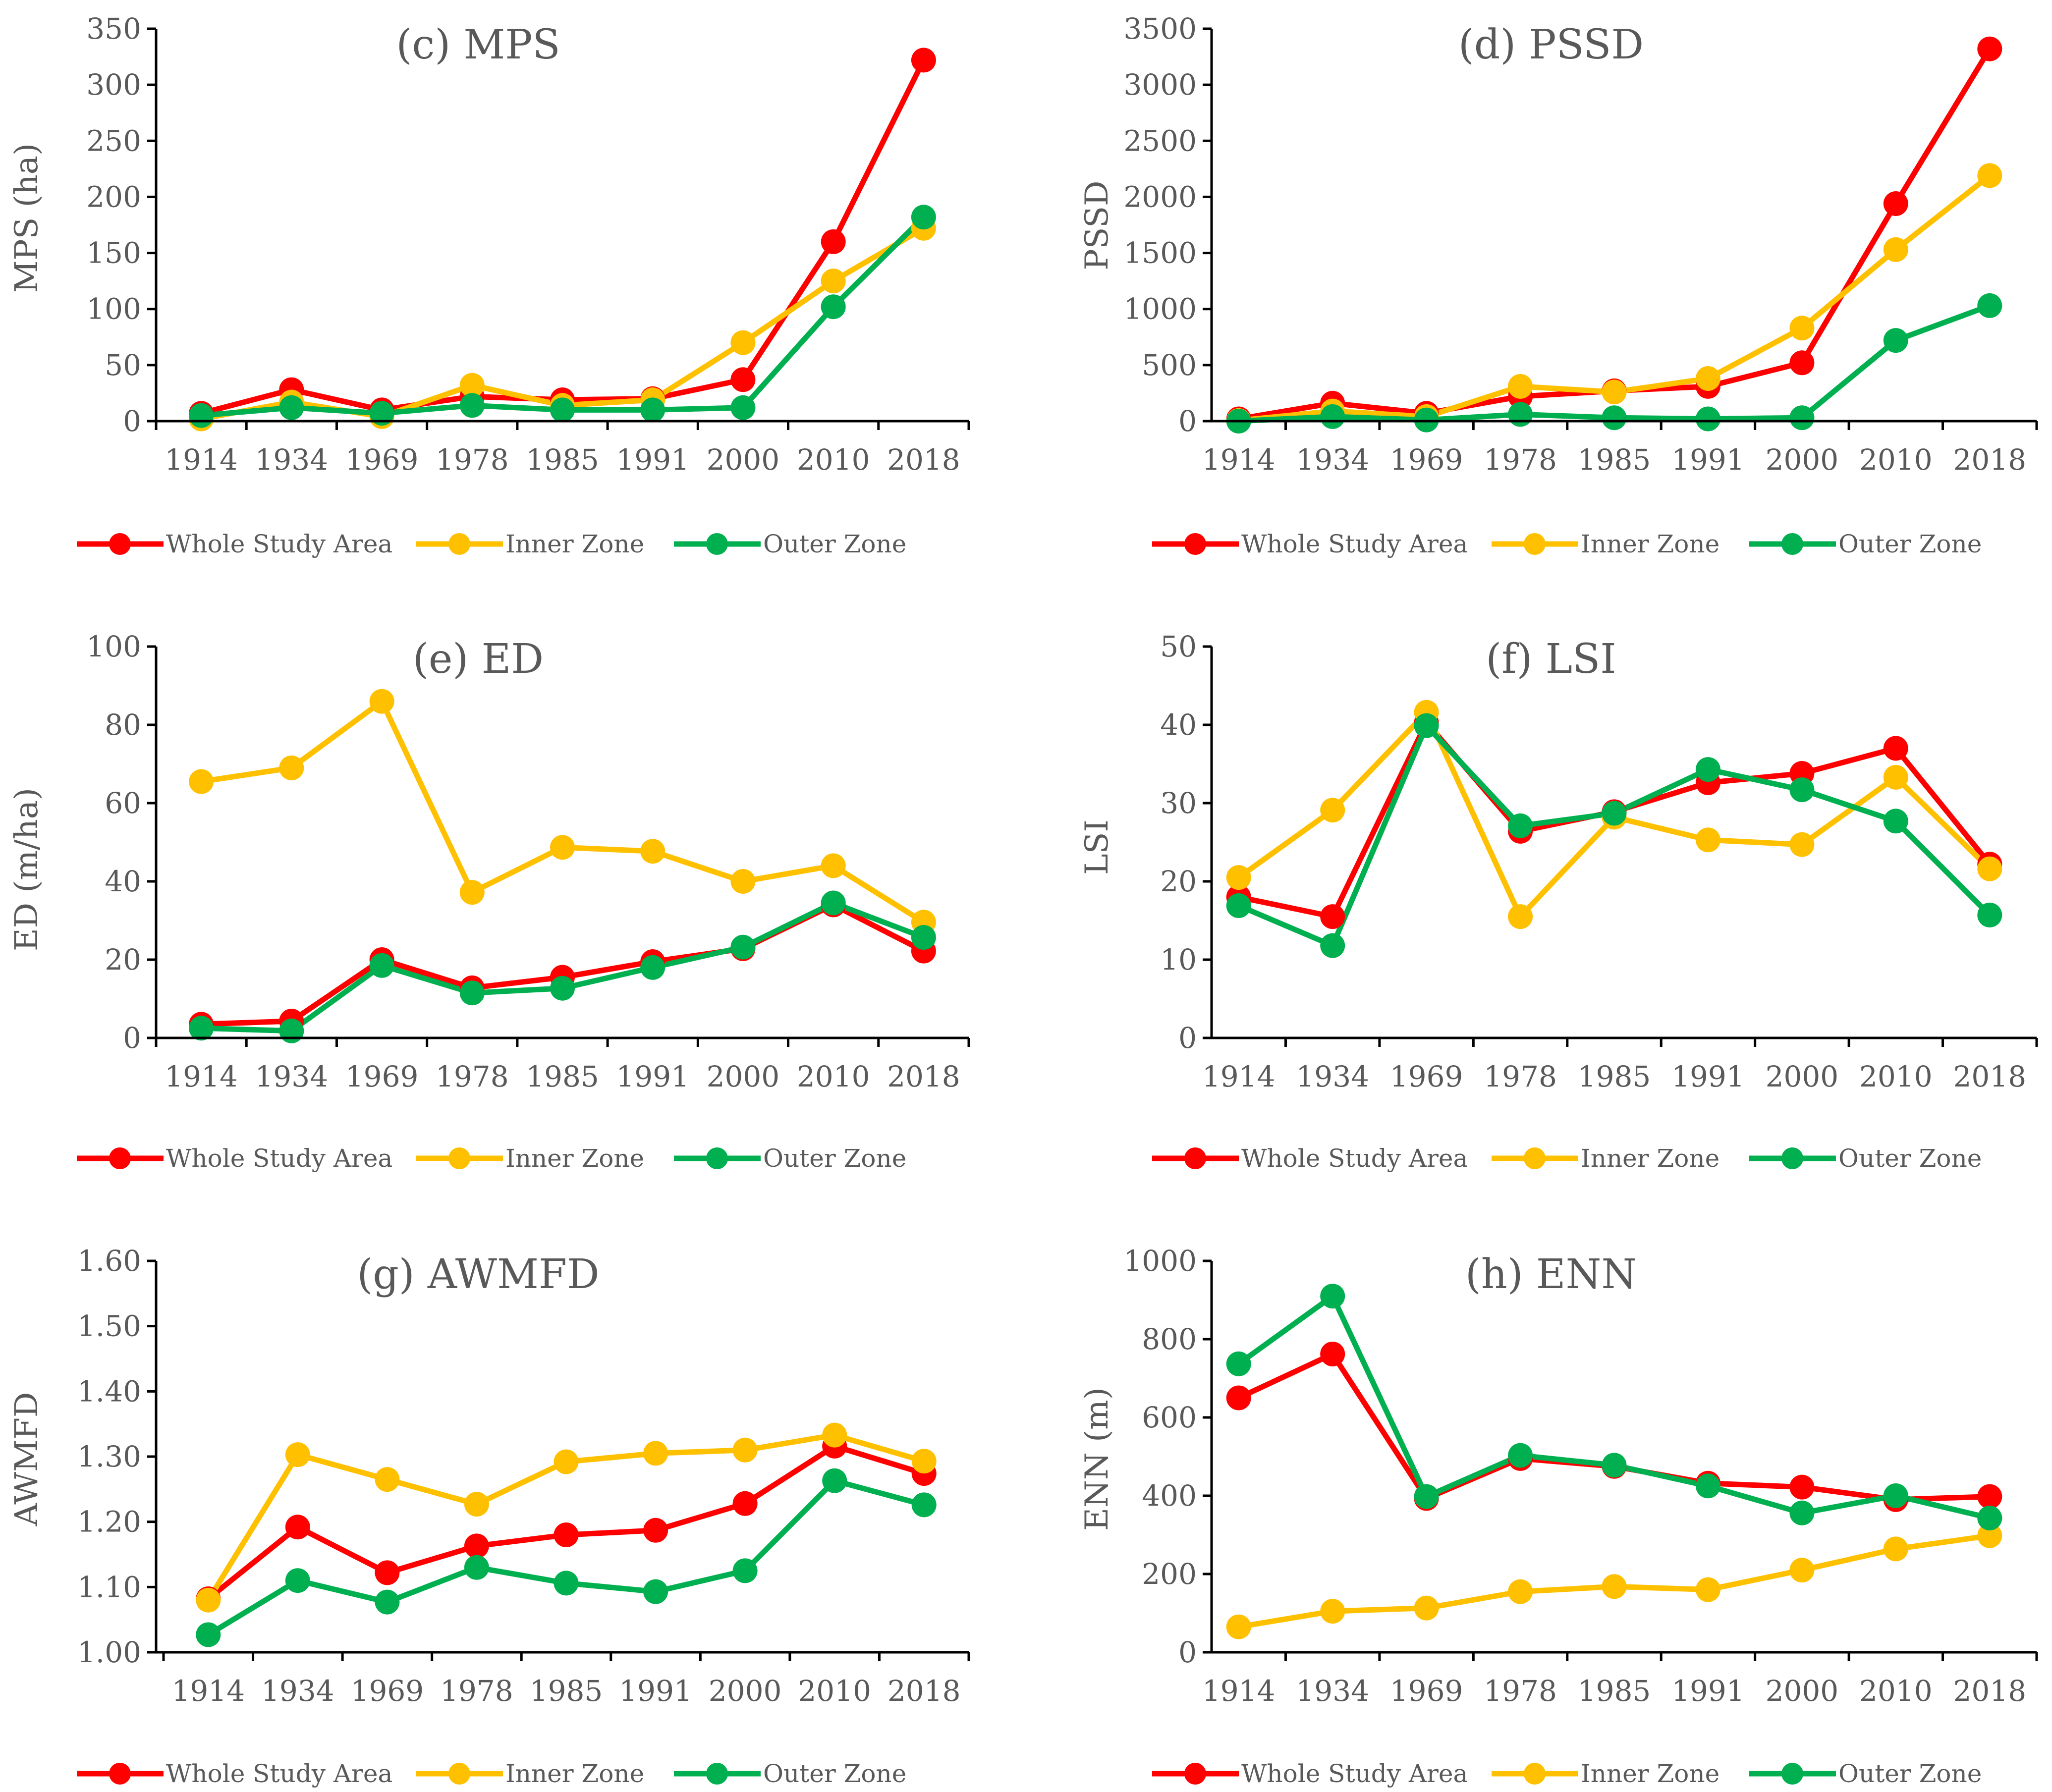 Image resolution: width=2052 pixels, height=1792 pixels. I want to click on series-line-inner-zone, so click(562, 812).